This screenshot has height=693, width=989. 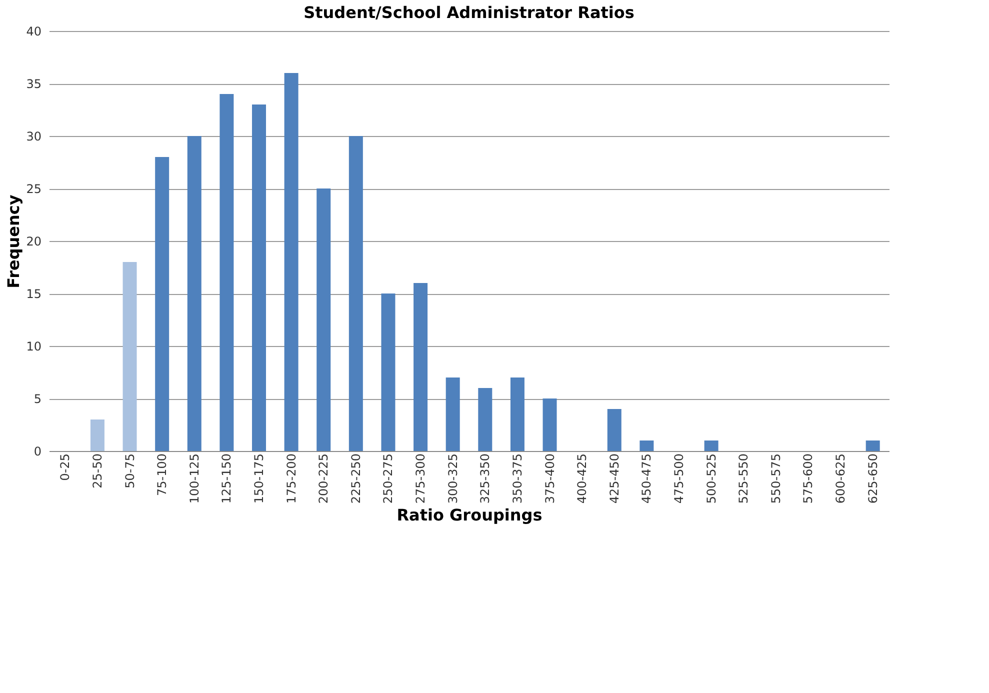 What do you see at coordinates (323, 479) in the screenshot?
I see `x-tick-label: 200-225` at bounding box center [323, 479].